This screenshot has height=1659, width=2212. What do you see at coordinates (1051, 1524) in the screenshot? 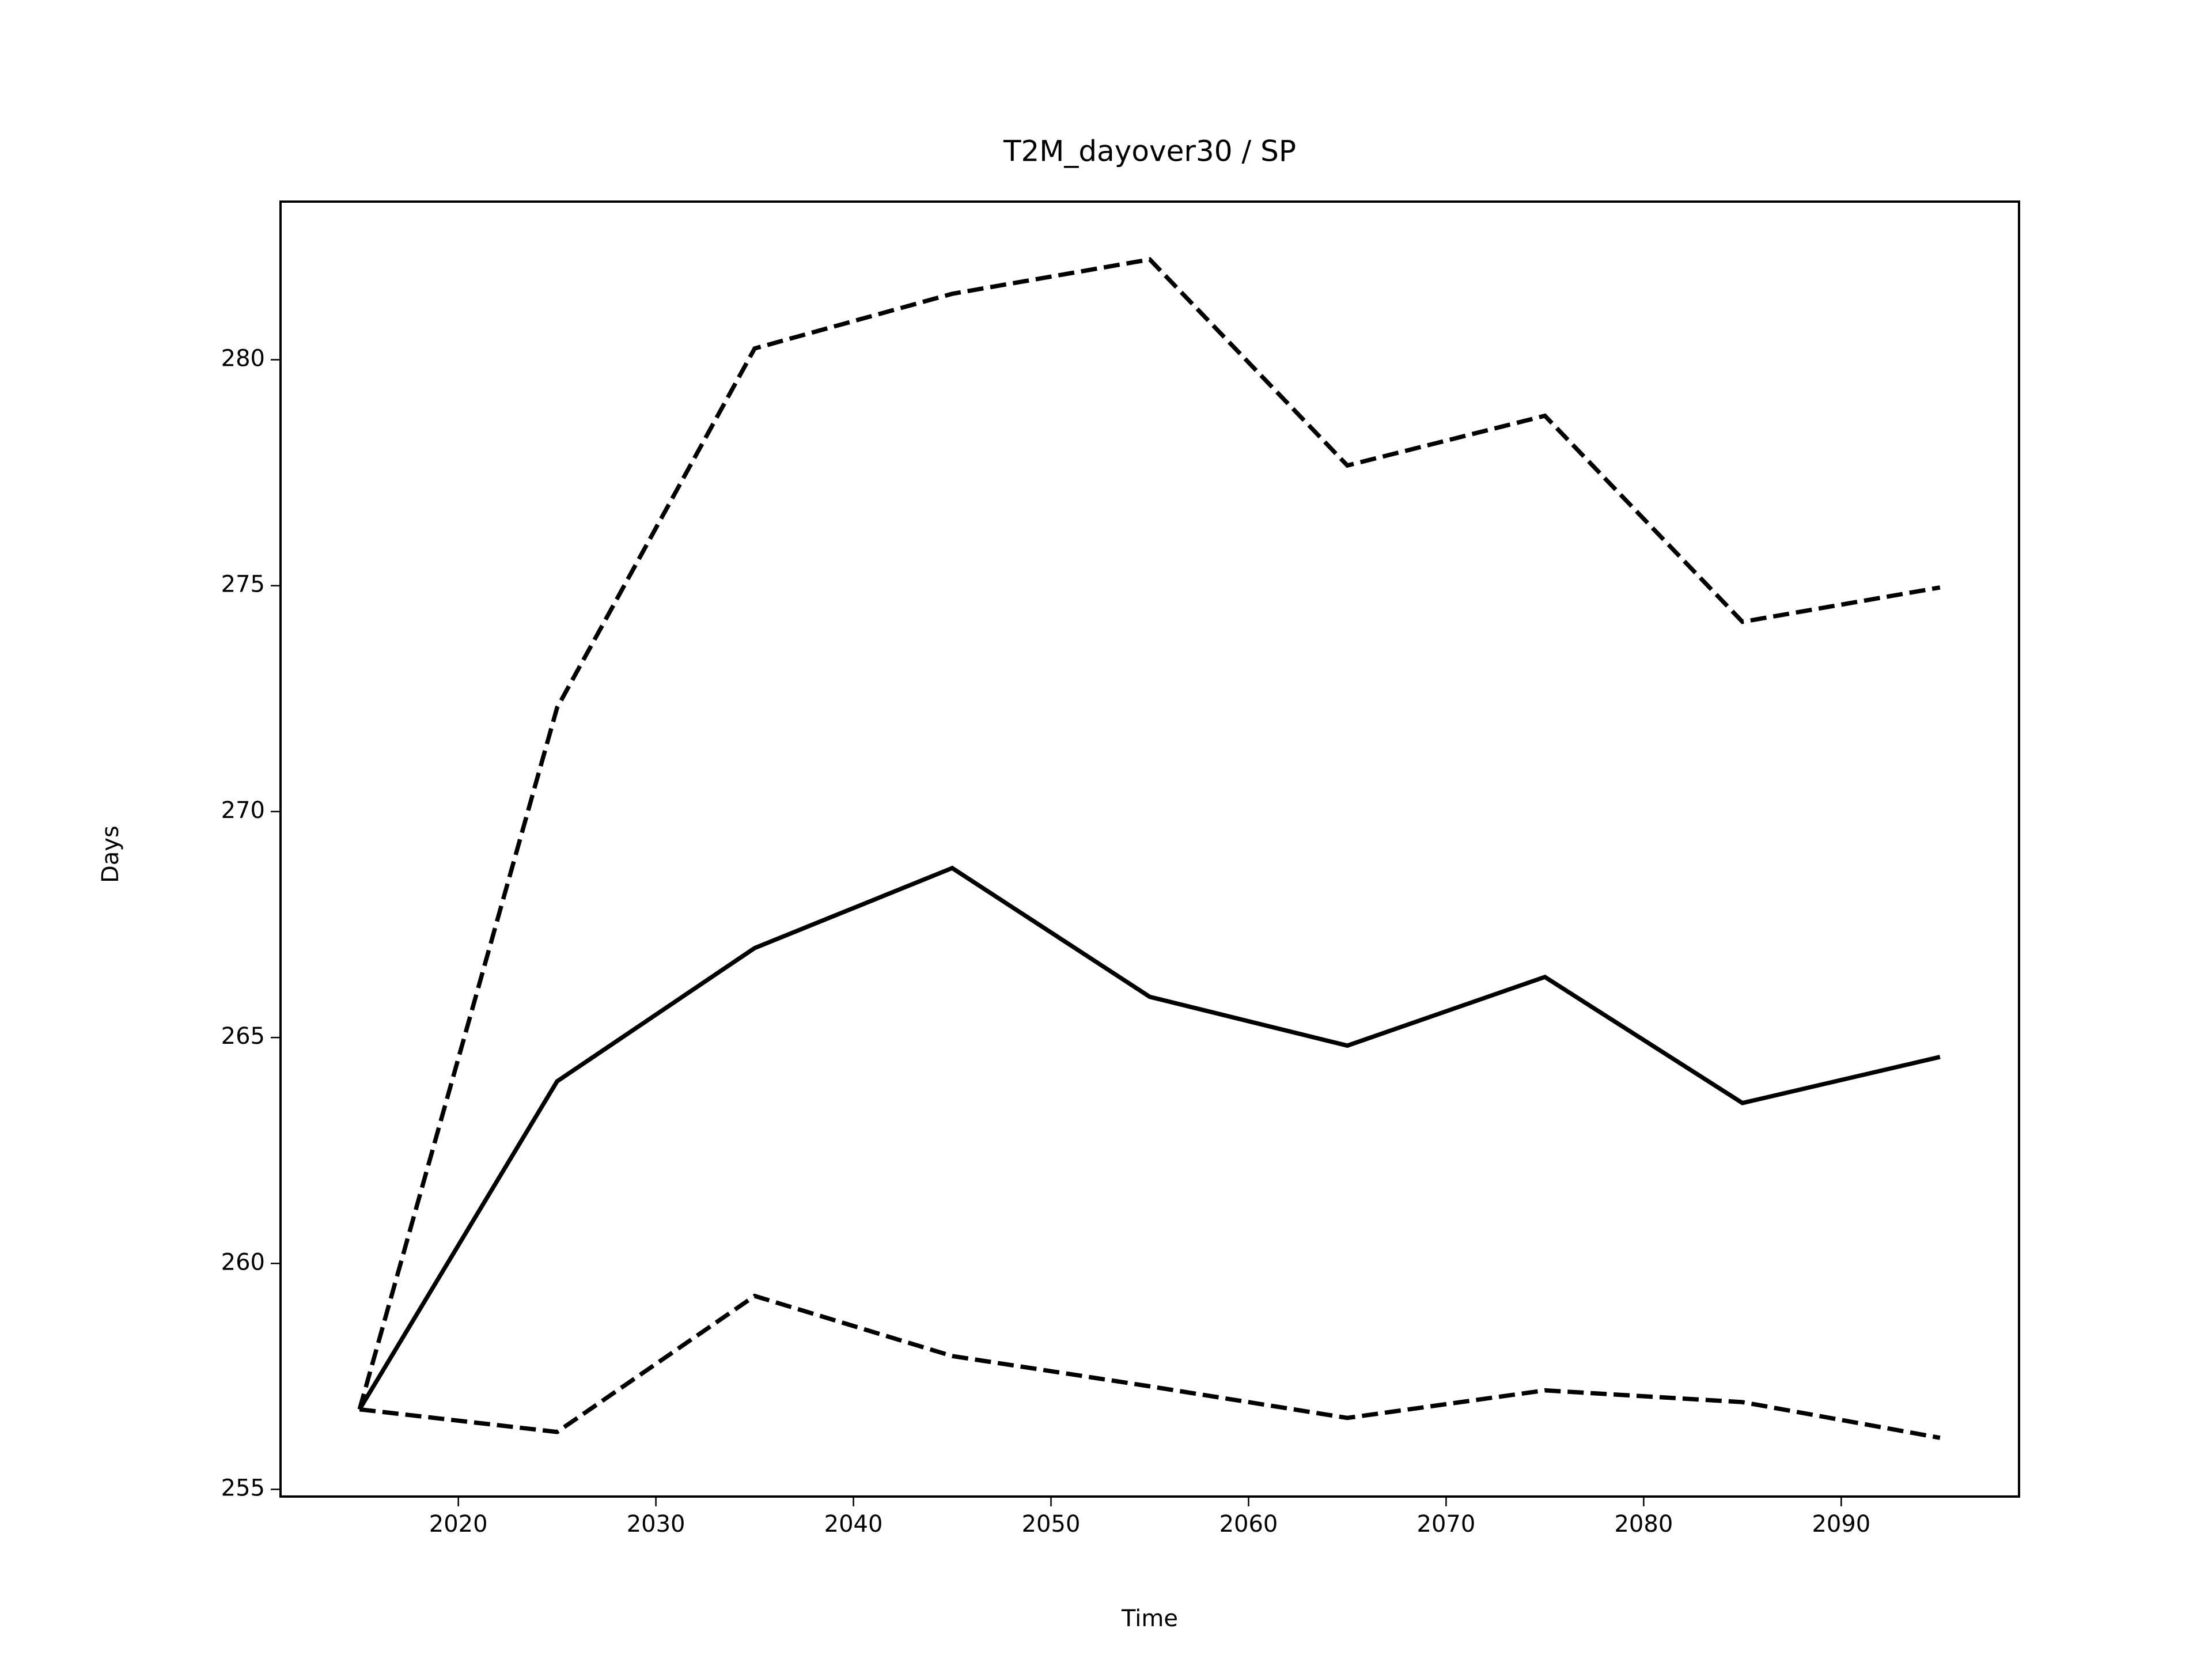
I see `x-tick-label: 2050` at bounding box center [1051, 1524].